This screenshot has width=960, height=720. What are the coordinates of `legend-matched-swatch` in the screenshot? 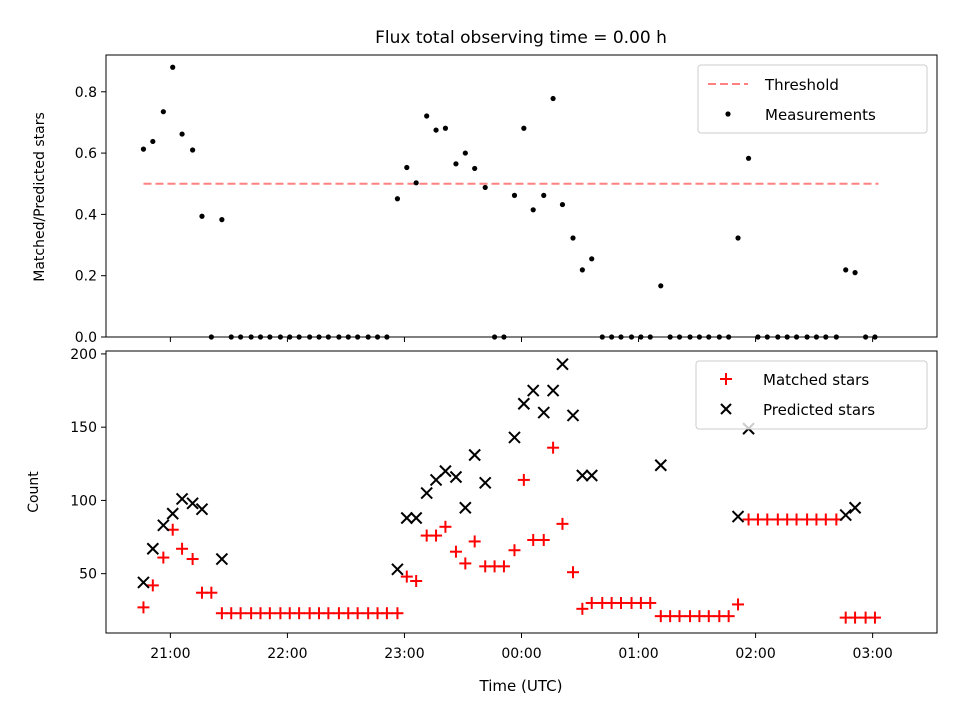 It's located at (726, 379).